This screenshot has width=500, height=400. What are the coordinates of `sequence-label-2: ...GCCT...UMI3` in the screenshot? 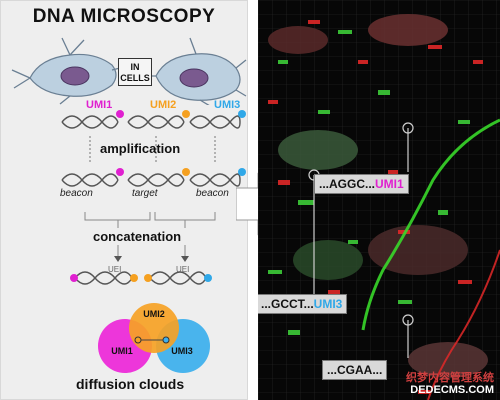 It's located at (303, 304).